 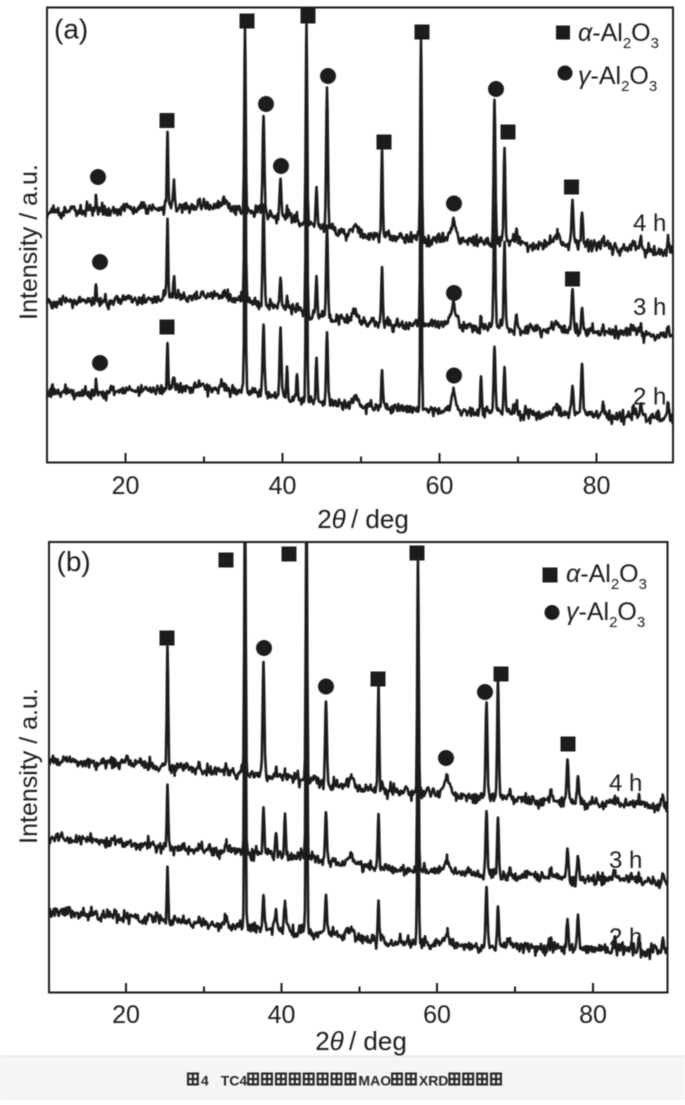 What do you see at coordinates (71, 28) in the screenshot?
I see `svg-text: (a)` at bounding box center [71, 28].